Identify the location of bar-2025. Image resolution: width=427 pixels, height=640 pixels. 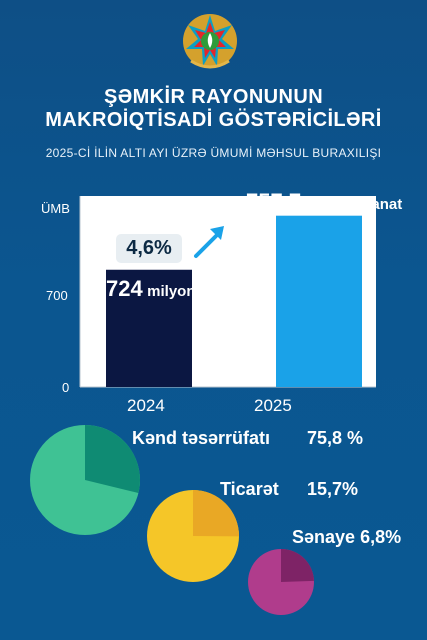
(319, 301).